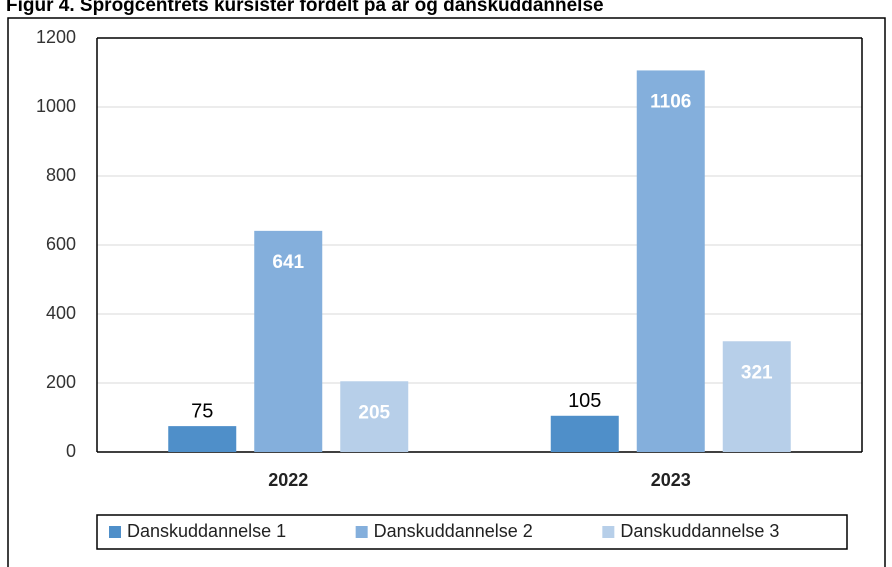 Image resolution: width=892 pixels, height=567 pixels. I want to click on y-tick-label: 600, so click(61, 244).